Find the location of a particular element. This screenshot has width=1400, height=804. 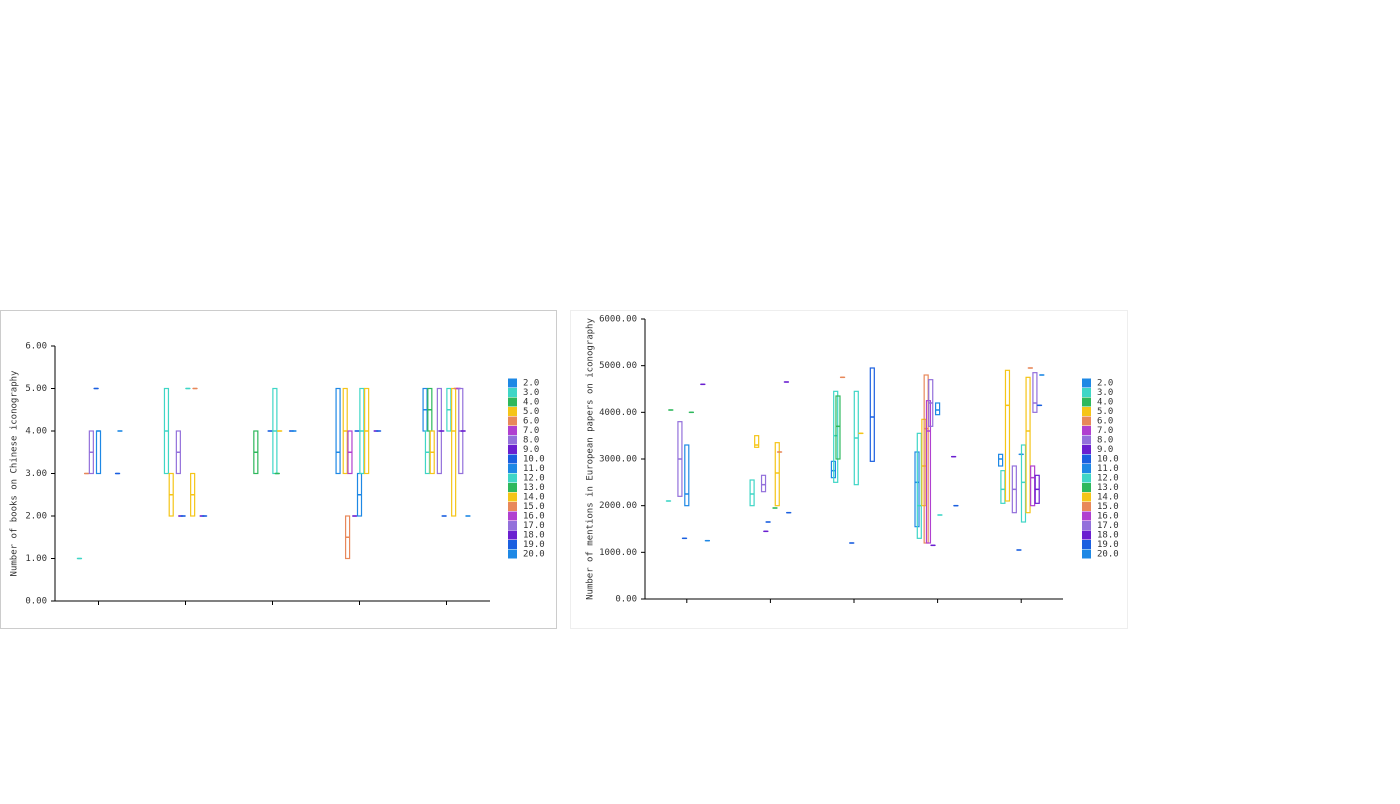

y-tick-label: 5.00 is located at coordinates (36, 389).